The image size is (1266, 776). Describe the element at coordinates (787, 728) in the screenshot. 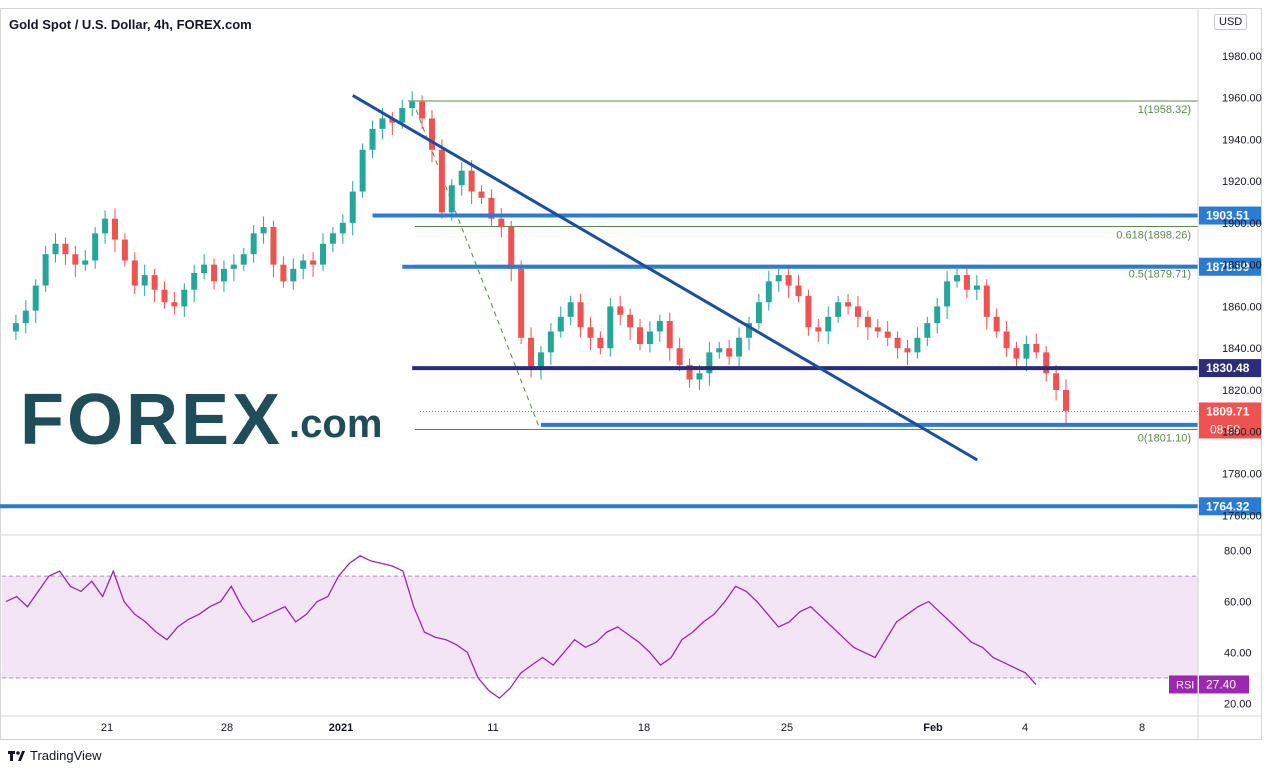

I see `time-tick-label: 25` at that location.